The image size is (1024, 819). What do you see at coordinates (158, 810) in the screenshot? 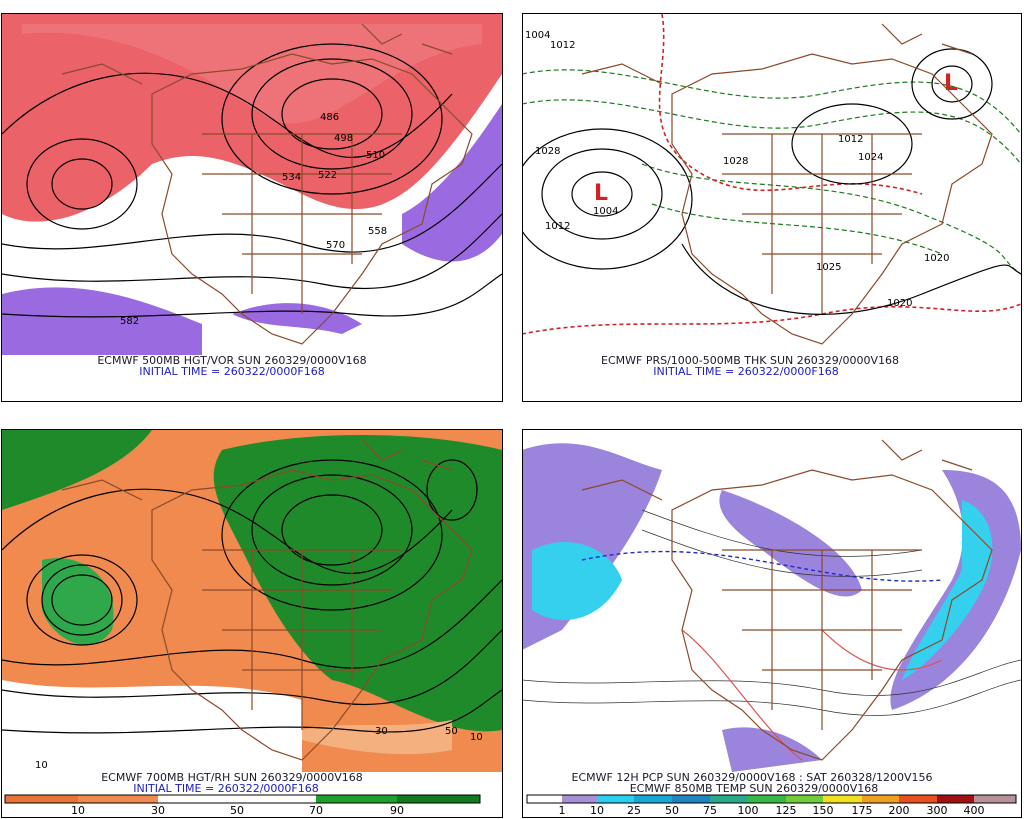
I see `colorbar-label: 30` at bounding box center [158, 810].